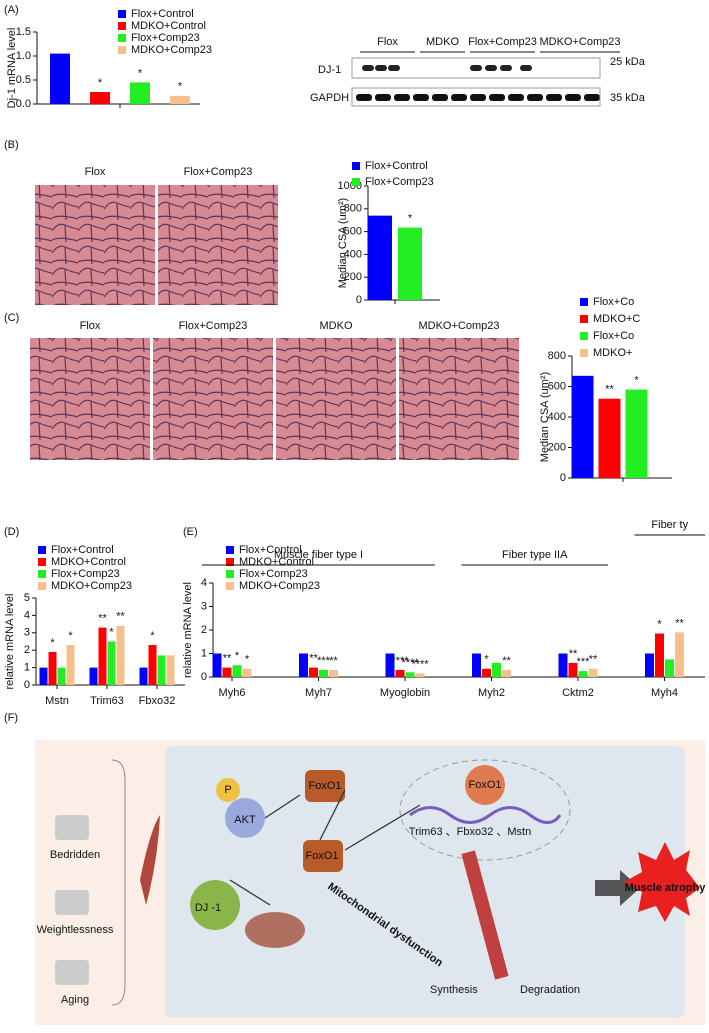 This screenshot has width=709, height=1033. What do you see at coordinates (485, 915) in the screenshot?
I see `muscle-fiber` at bounding box center [485, 915].